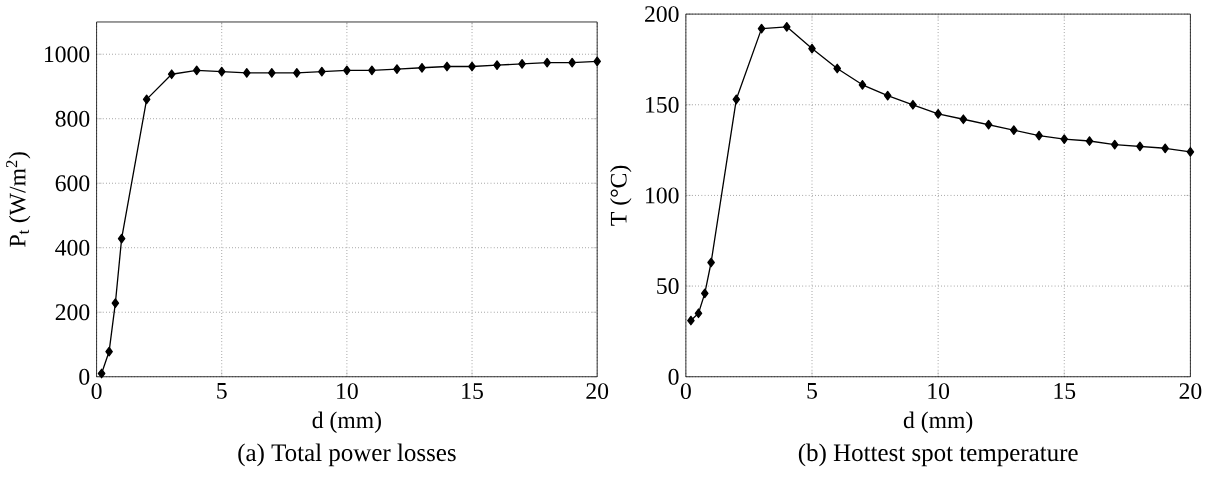 This screenshot has width=1217, height=480. I want to click on y-axis-title: P$_{t}$ (W/m$^{2}$), so click(18, 199).